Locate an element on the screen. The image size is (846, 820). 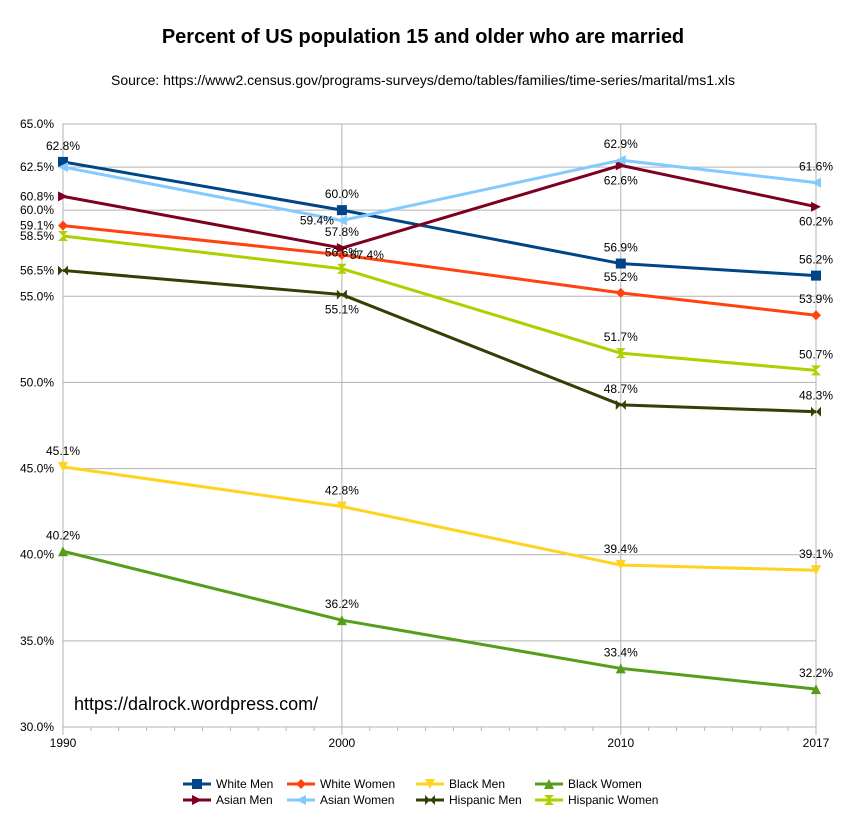
data-label: 36.2% is located at coordinates (342, 604).